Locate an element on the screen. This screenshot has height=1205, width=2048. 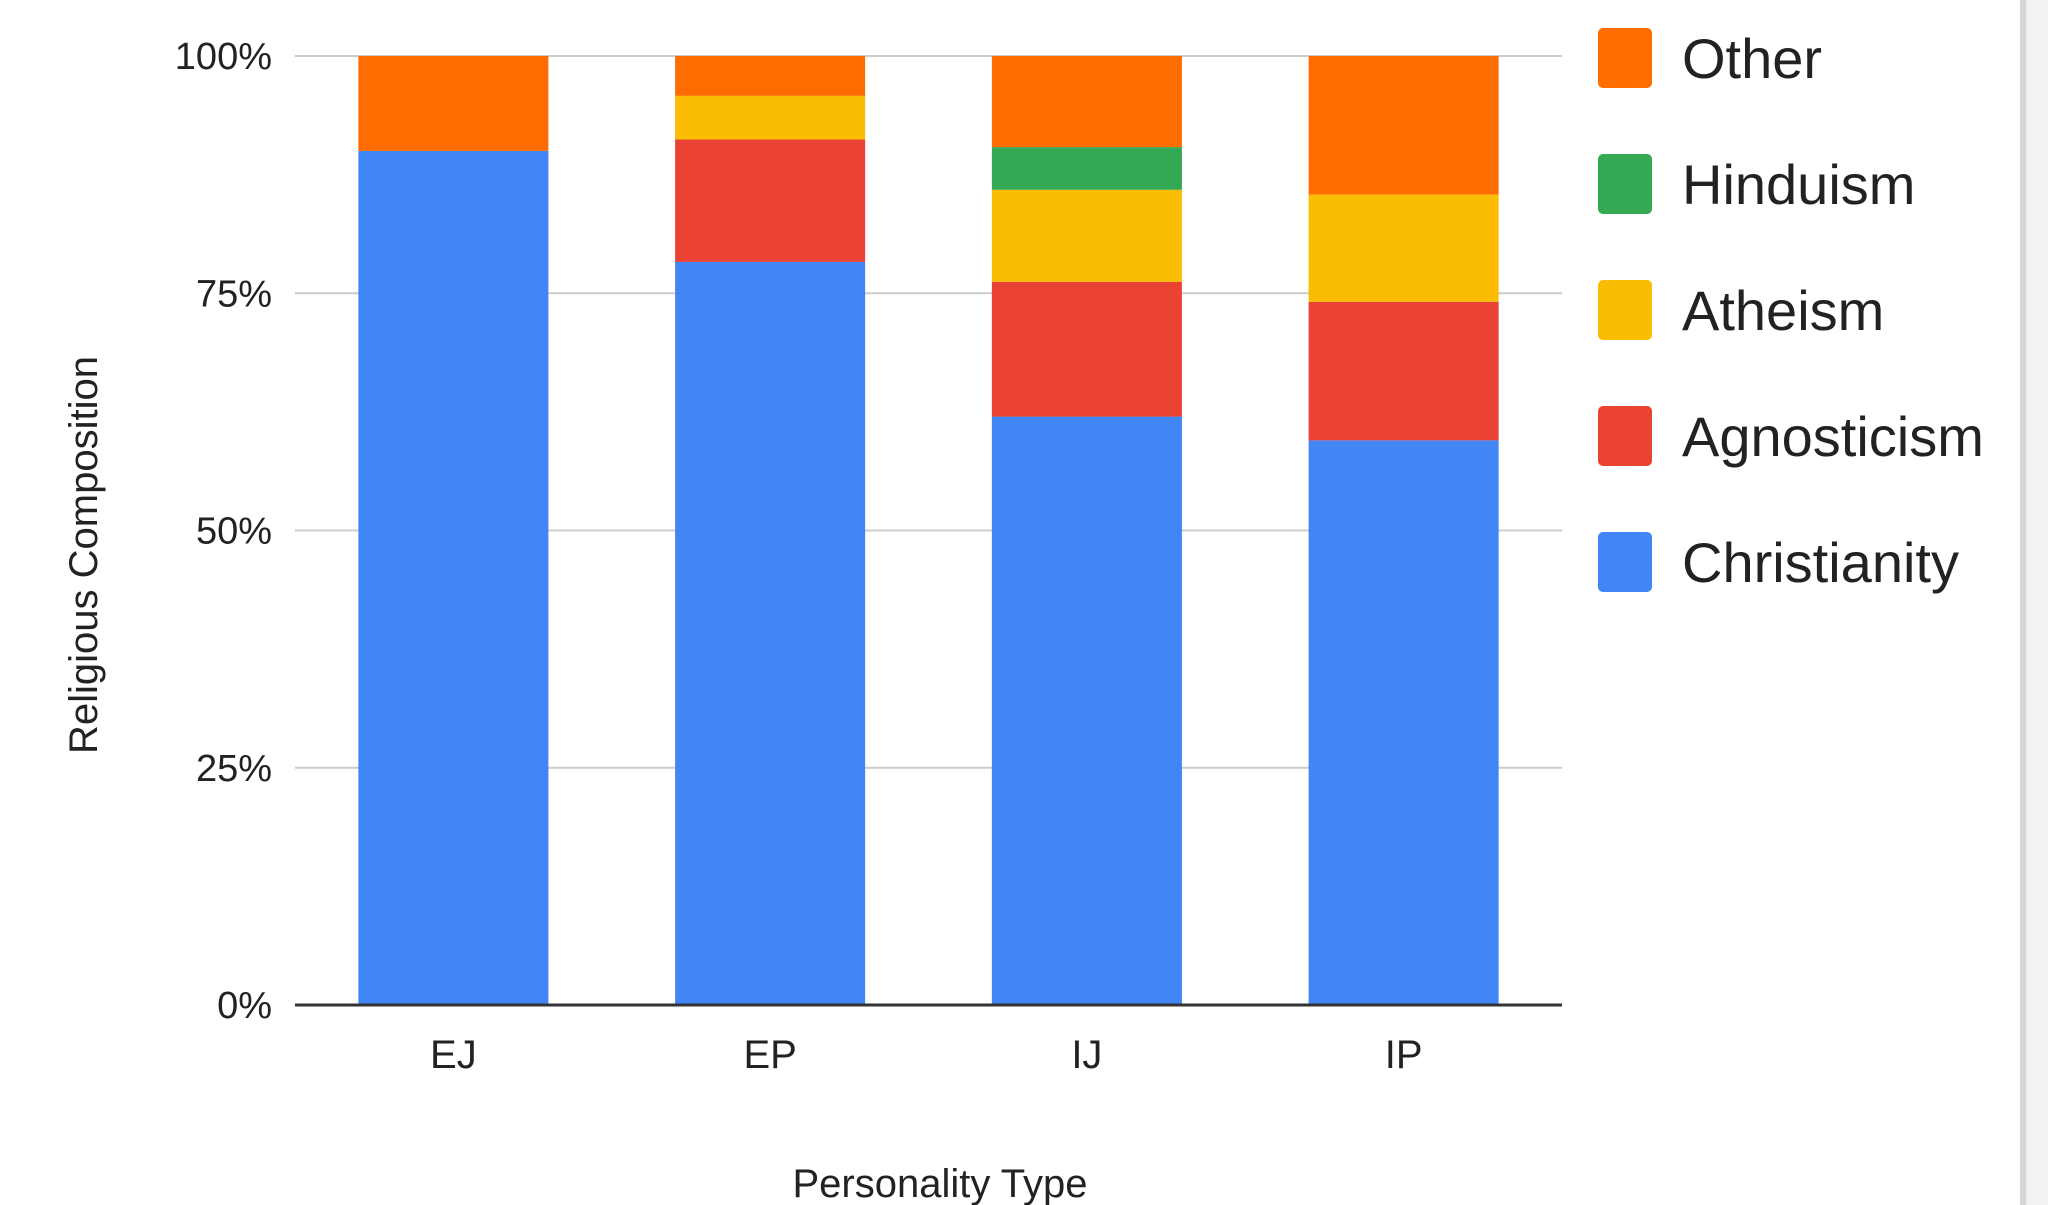
bar-stack-ij is located at coordinates (1086, 530).